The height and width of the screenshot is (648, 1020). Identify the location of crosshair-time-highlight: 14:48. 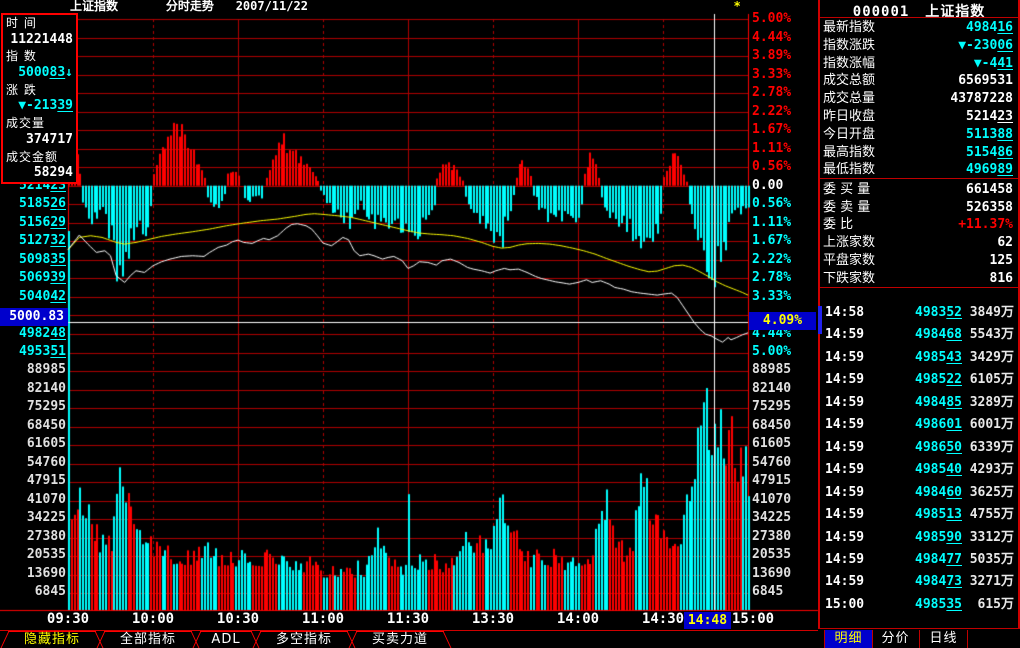
(707, 620).